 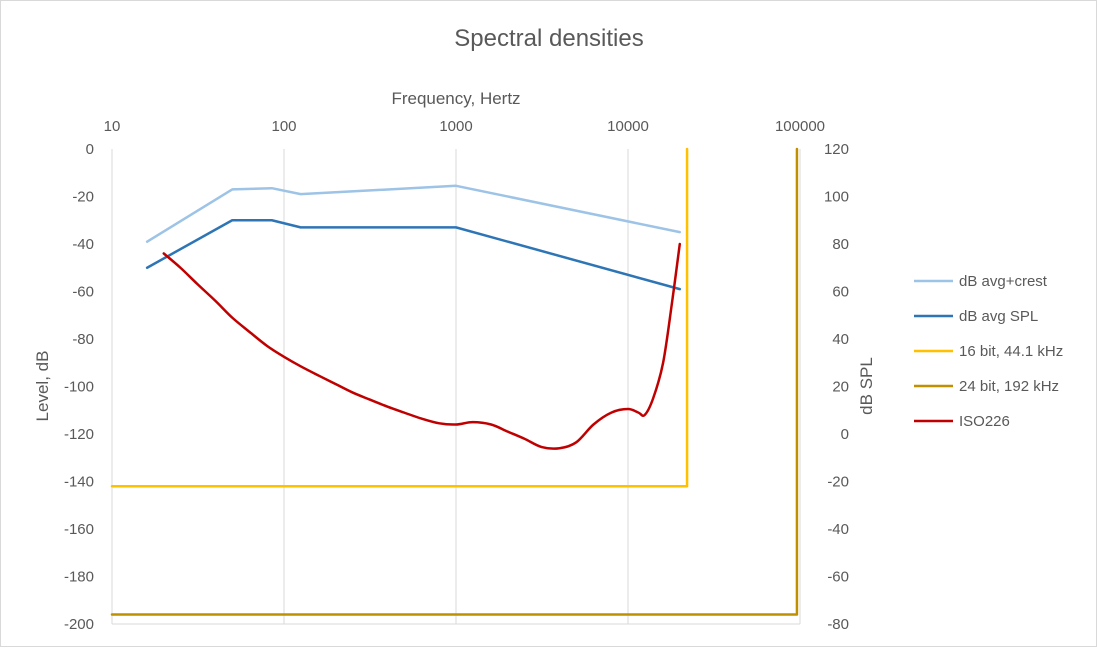 I want to click on x-tick-label: 1000, so click(x=455, y=126).